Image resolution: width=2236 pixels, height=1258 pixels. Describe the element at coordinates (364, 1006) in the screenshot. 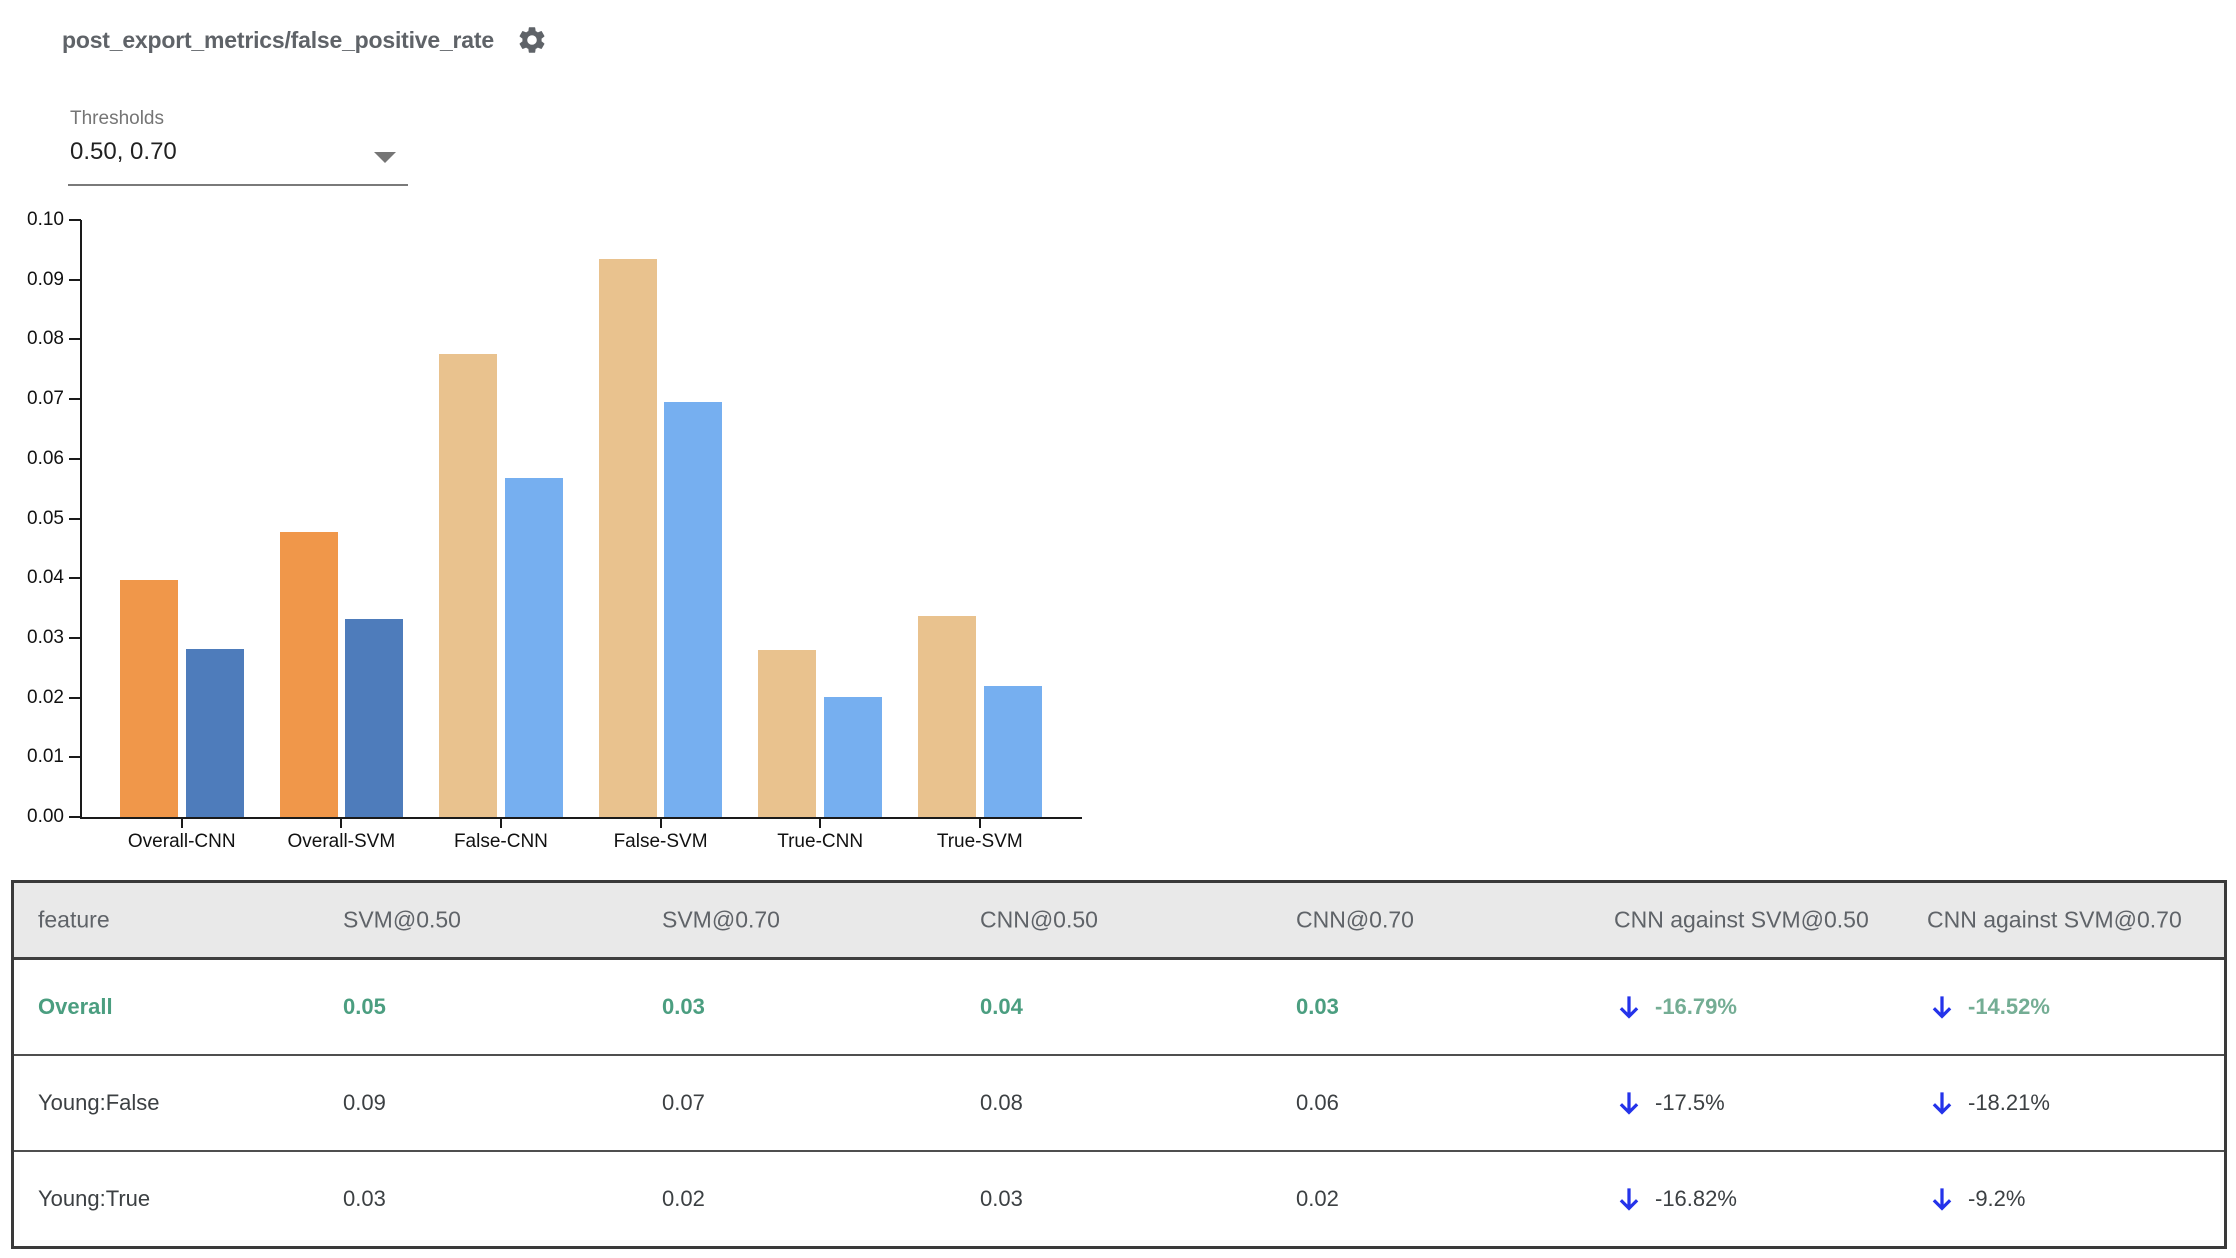

I see `value-cell: 0.05` at that location.